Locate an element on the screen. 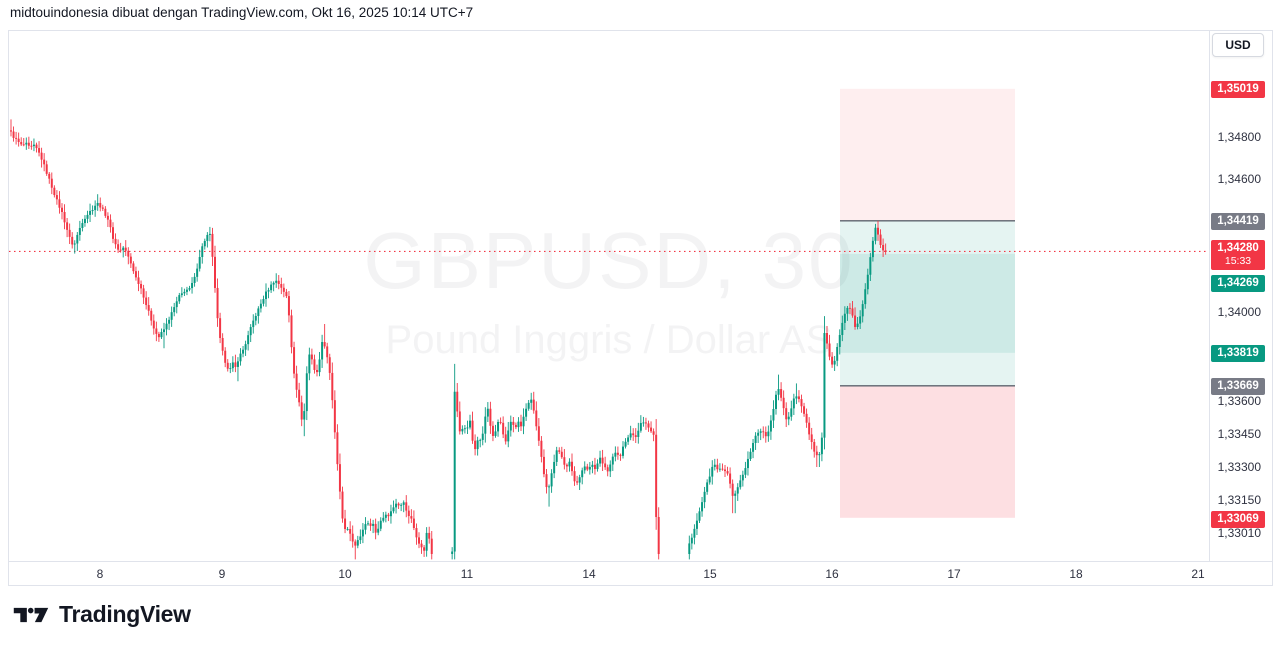 The width and height of the screenshot is (1281, 646). price-axis-label: 1,33300 is located at coordinates (1239, 467).